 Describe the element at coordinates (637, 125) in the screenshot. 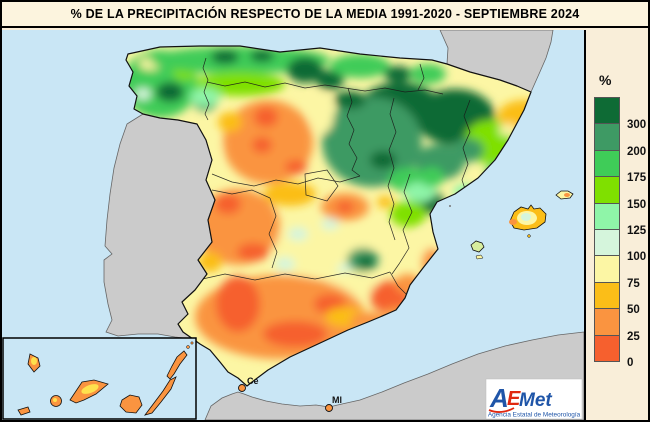

I see `legend-band-label: 300` at that location.